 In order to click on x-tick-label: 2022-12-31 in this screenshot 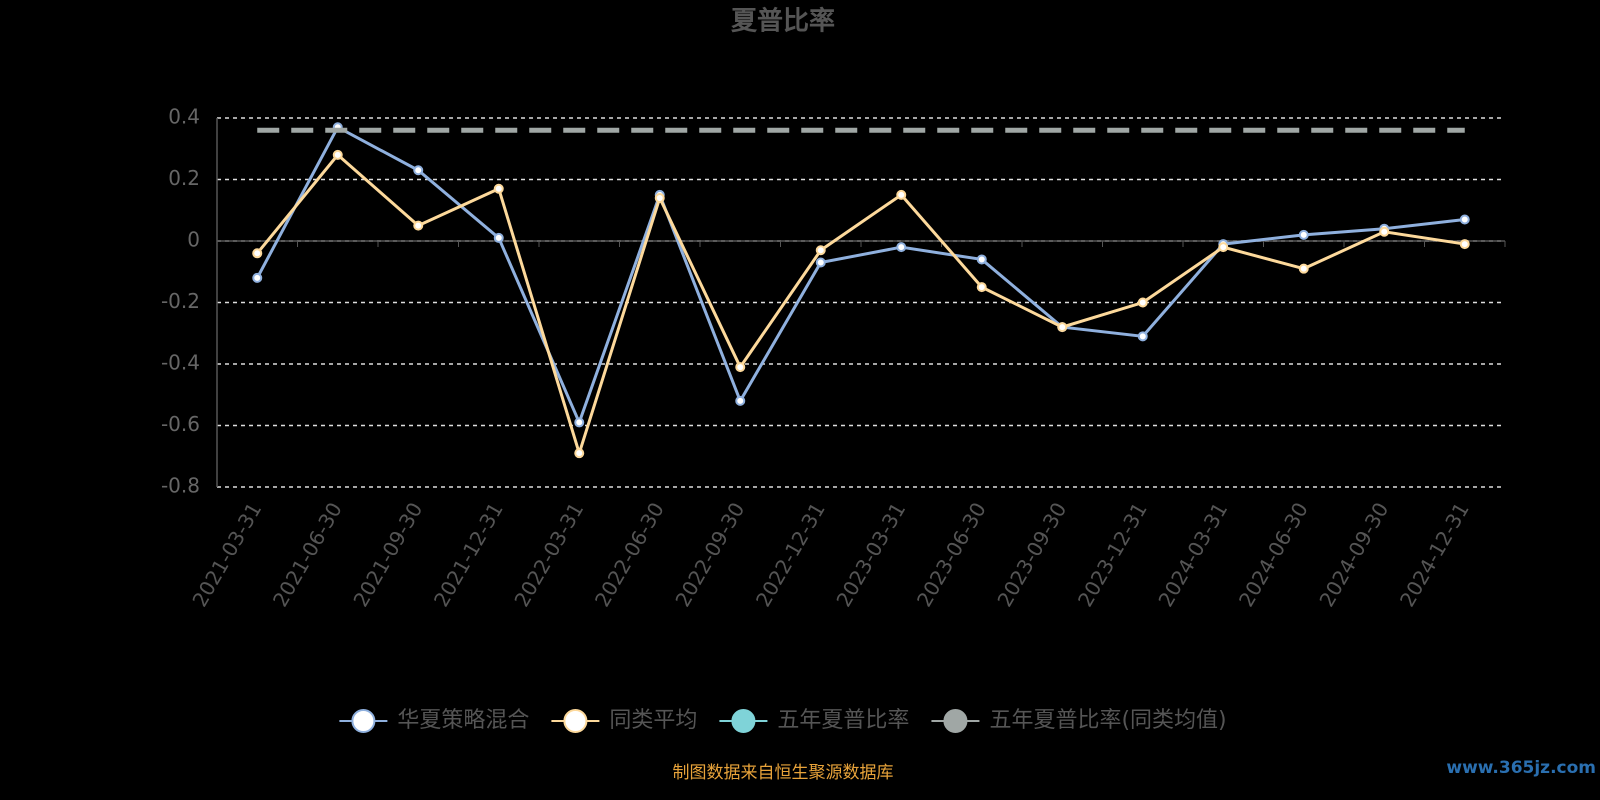, I will do `click(790, 554)`.